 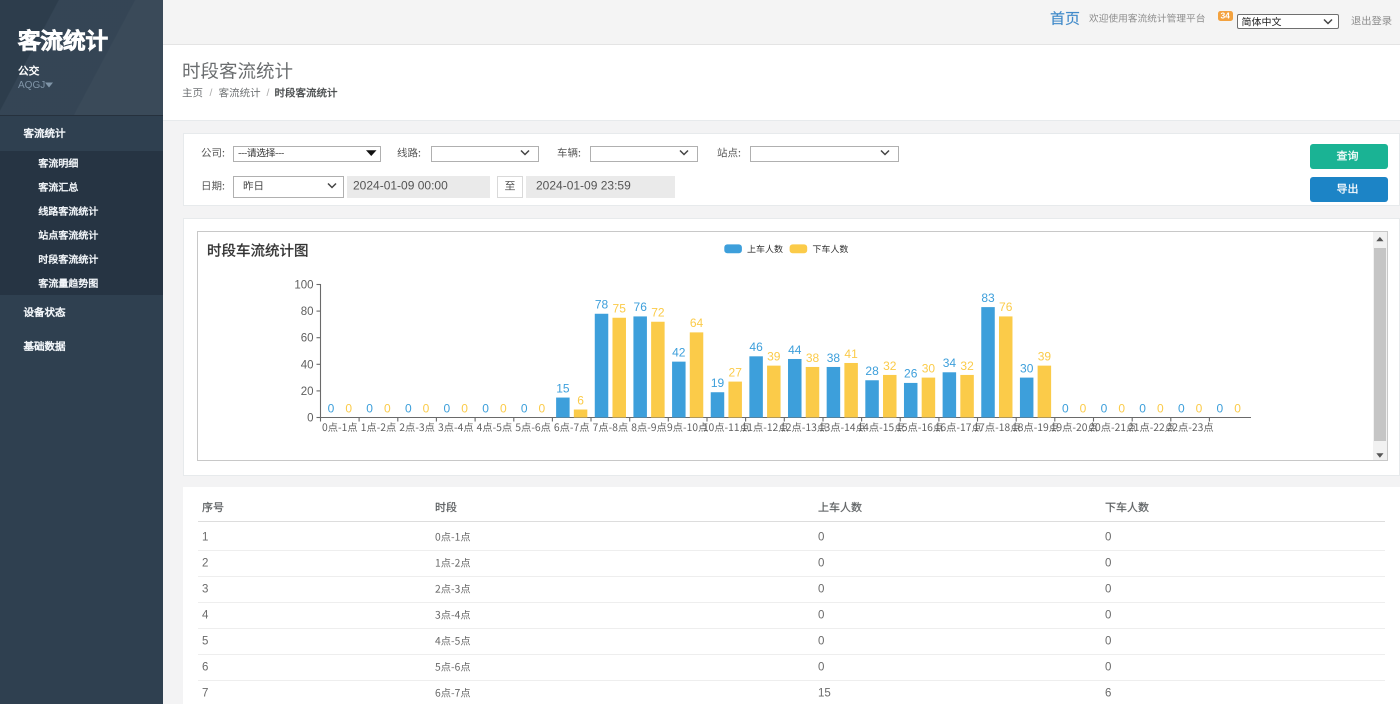 I want to click on svg-text: 44, so click(x=795, y=350).